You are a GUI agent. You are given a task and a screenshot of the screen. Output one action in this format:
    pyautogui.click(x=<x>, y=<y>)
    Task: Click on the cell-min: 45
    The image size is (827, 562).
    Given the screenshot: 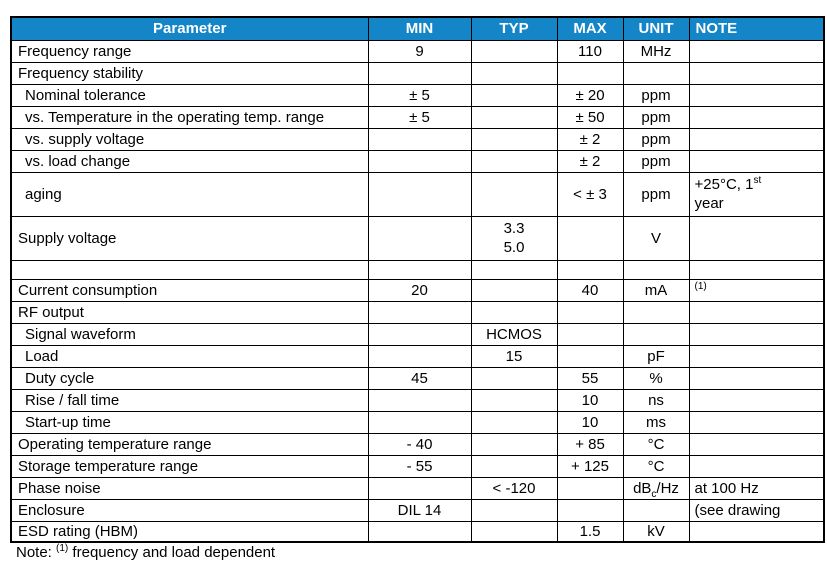 What is the action you would take?
    pyautogui.click(x=419, y=378)
    